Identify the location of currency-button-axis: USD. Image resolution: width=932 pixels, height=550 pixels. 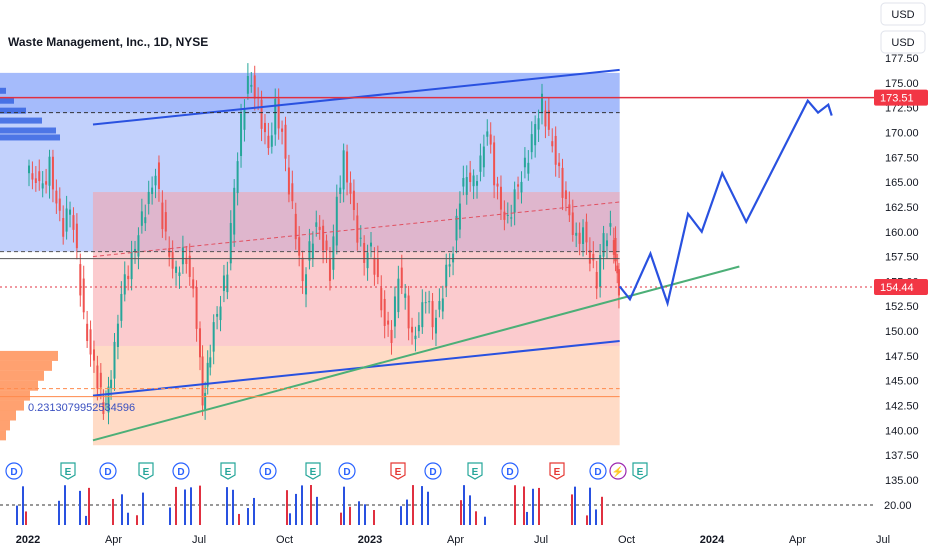
(903, 42).